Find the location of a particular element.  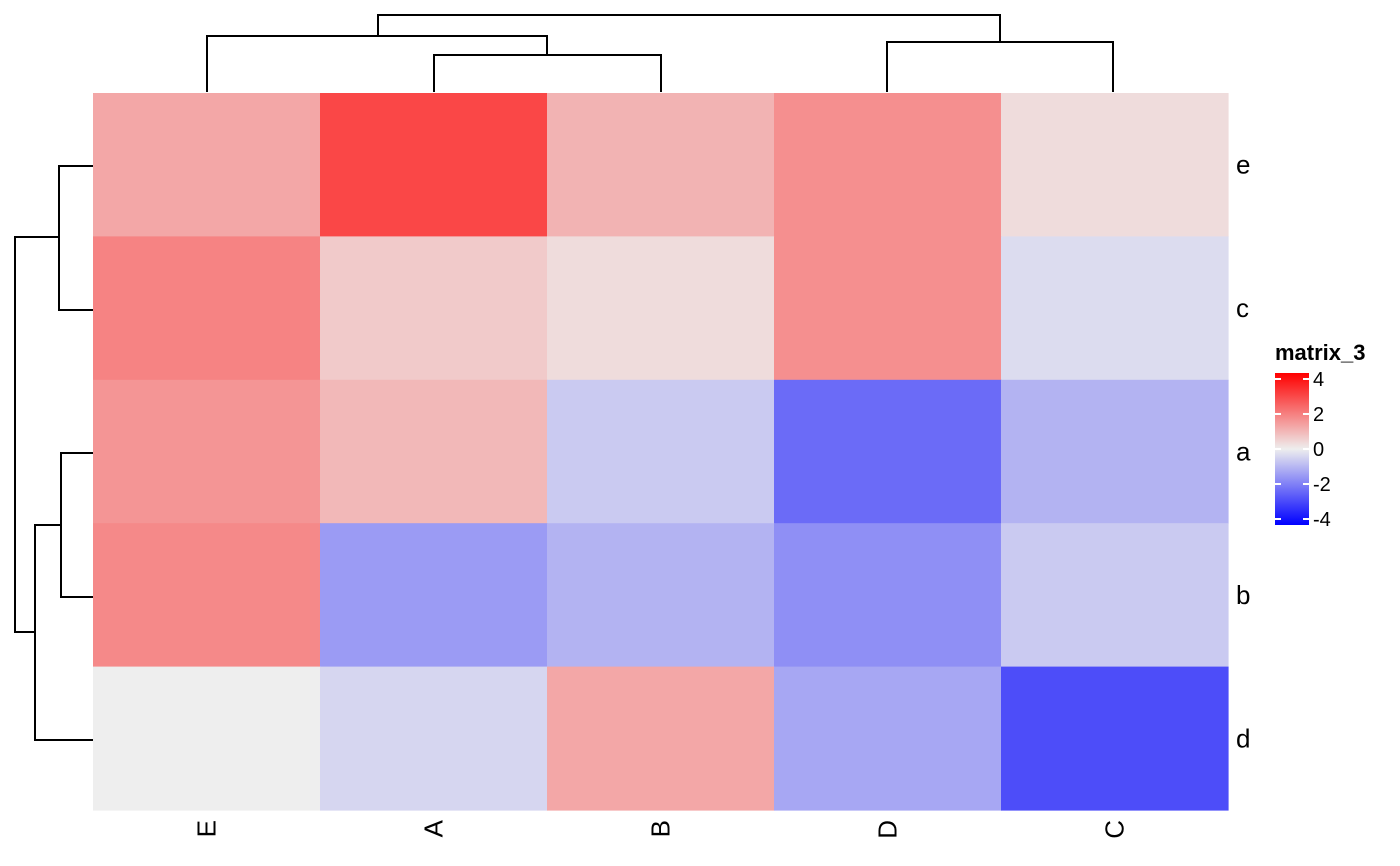

row-labels: e c a b d is located at coordinates (1243, 452).